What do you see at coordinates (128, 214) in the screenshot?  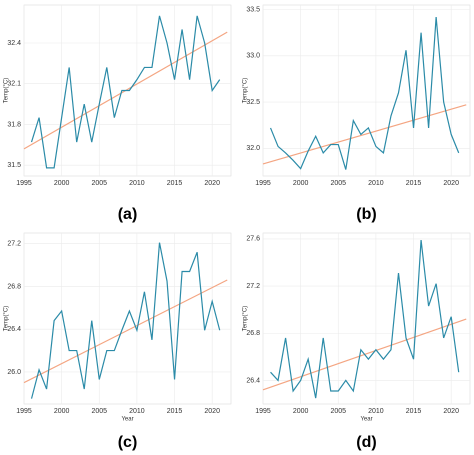 I see `panel-label: (a)` at bounding box center [128, 214].